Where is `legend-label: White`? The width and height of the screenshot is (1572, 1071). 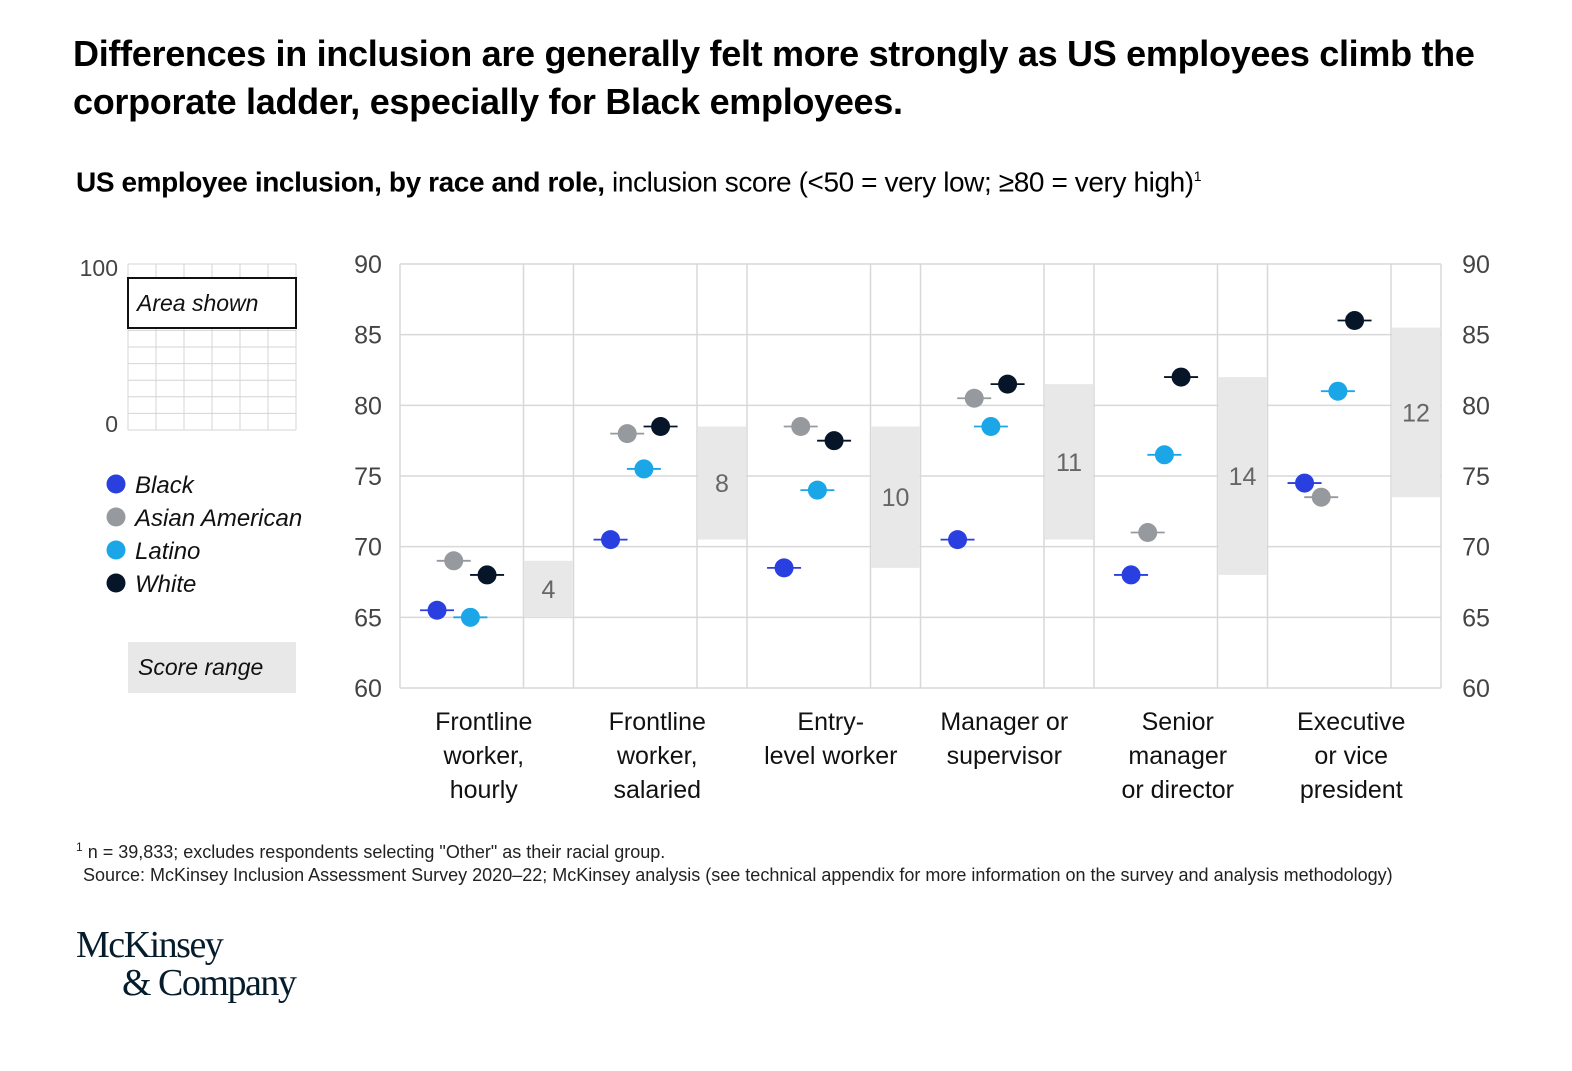
legend-label: White is located at coordinates (165, 584).